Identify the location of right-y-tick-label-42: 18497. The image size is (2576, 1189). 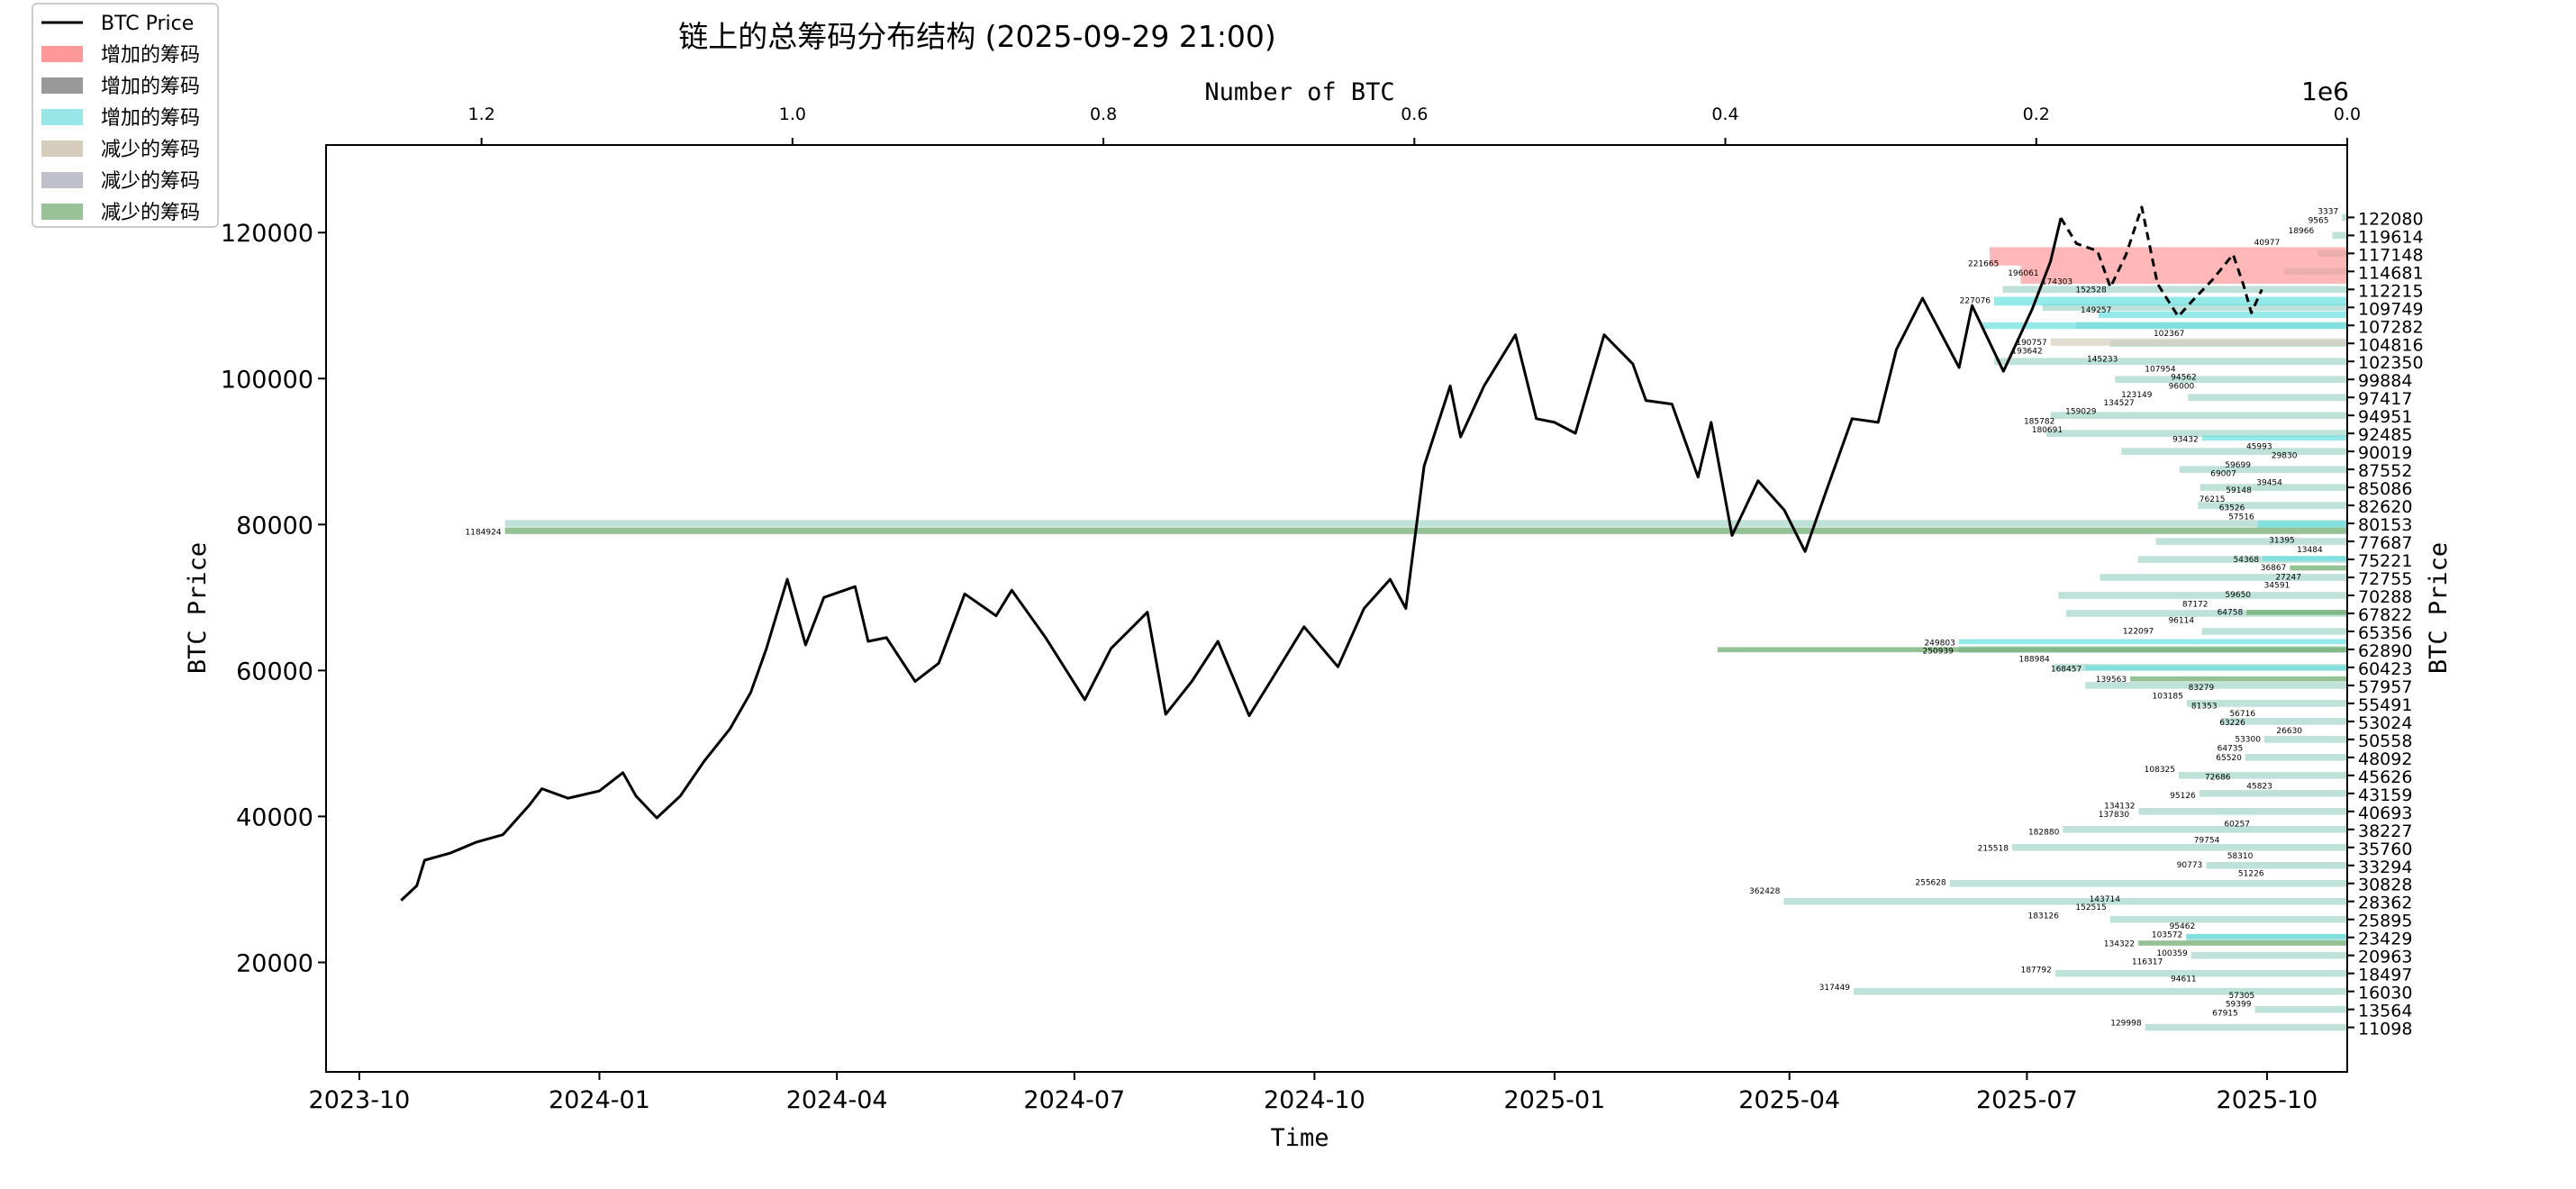
(2385, 975).